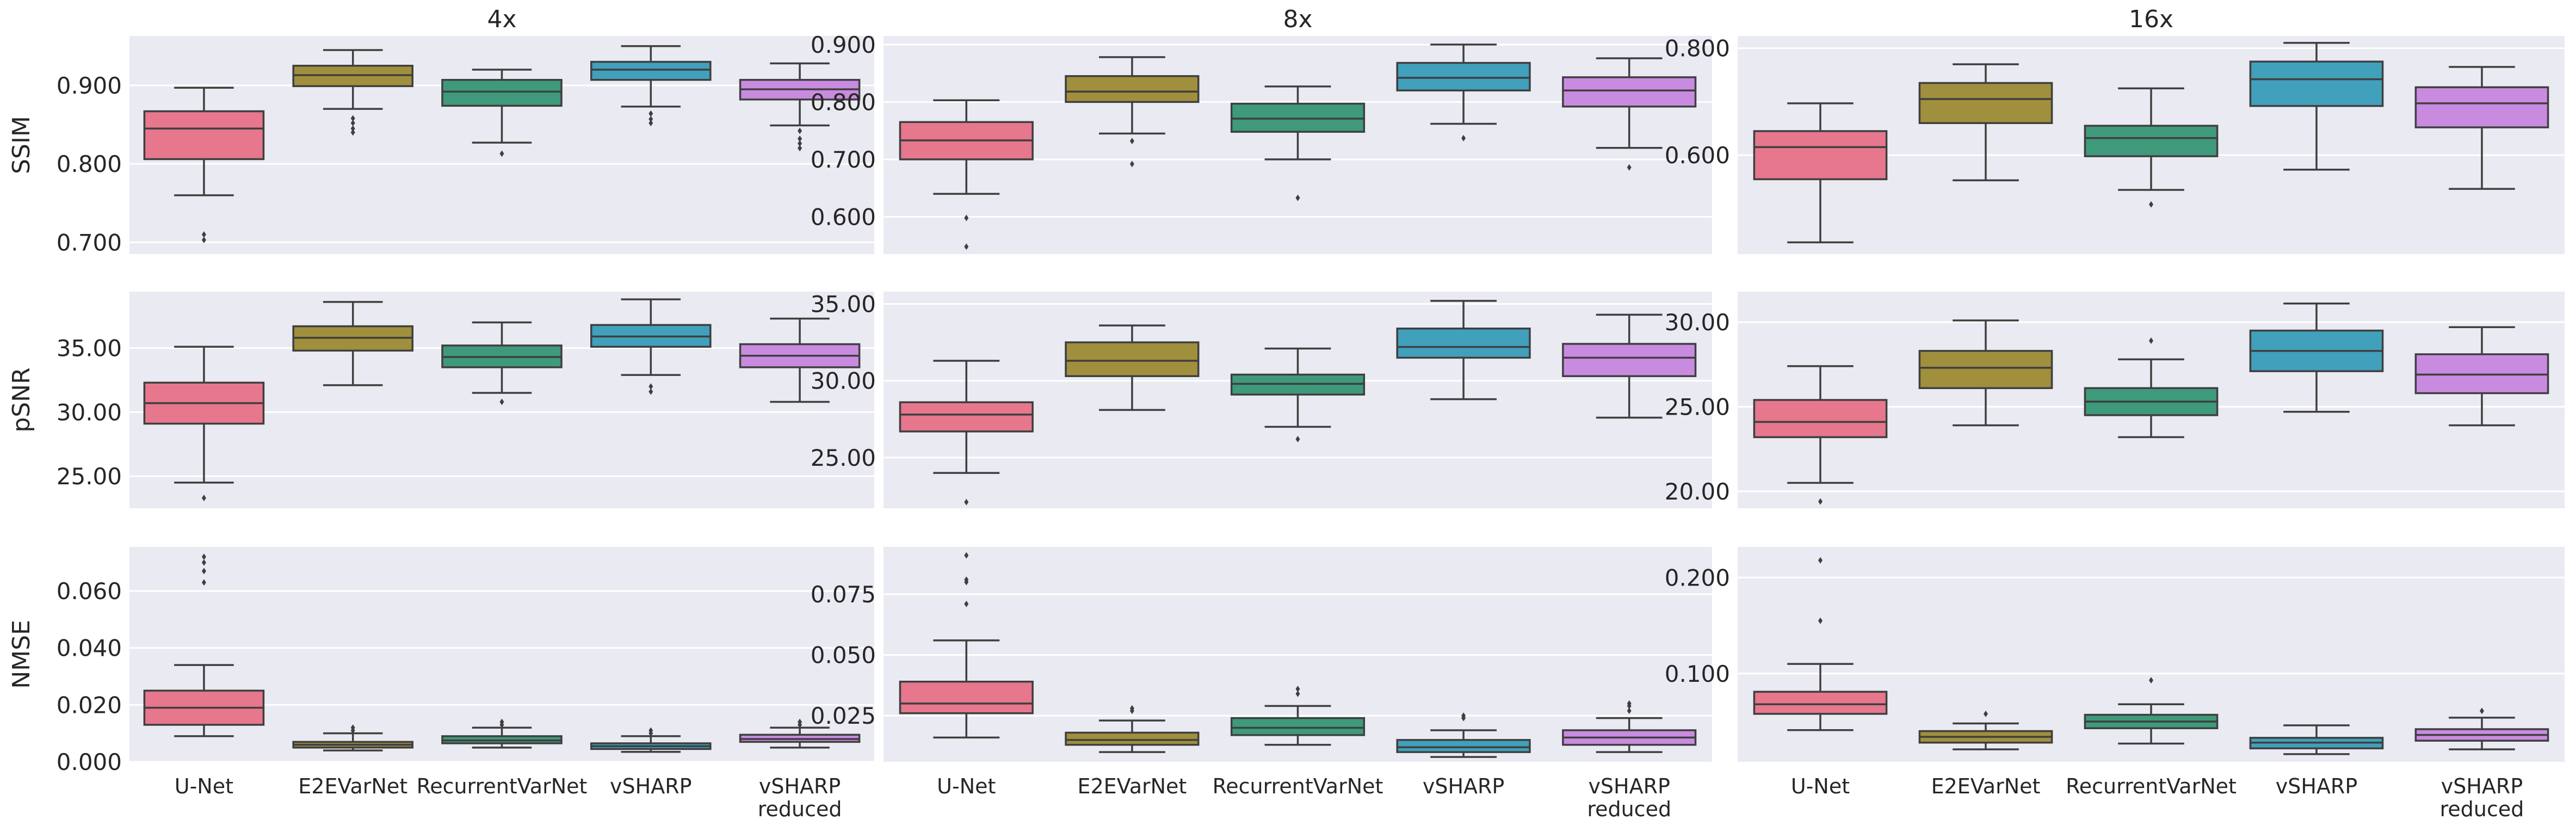 The image size is (2576, 832). I want to click on y-tick-label: 0.700, so click(90, 242).